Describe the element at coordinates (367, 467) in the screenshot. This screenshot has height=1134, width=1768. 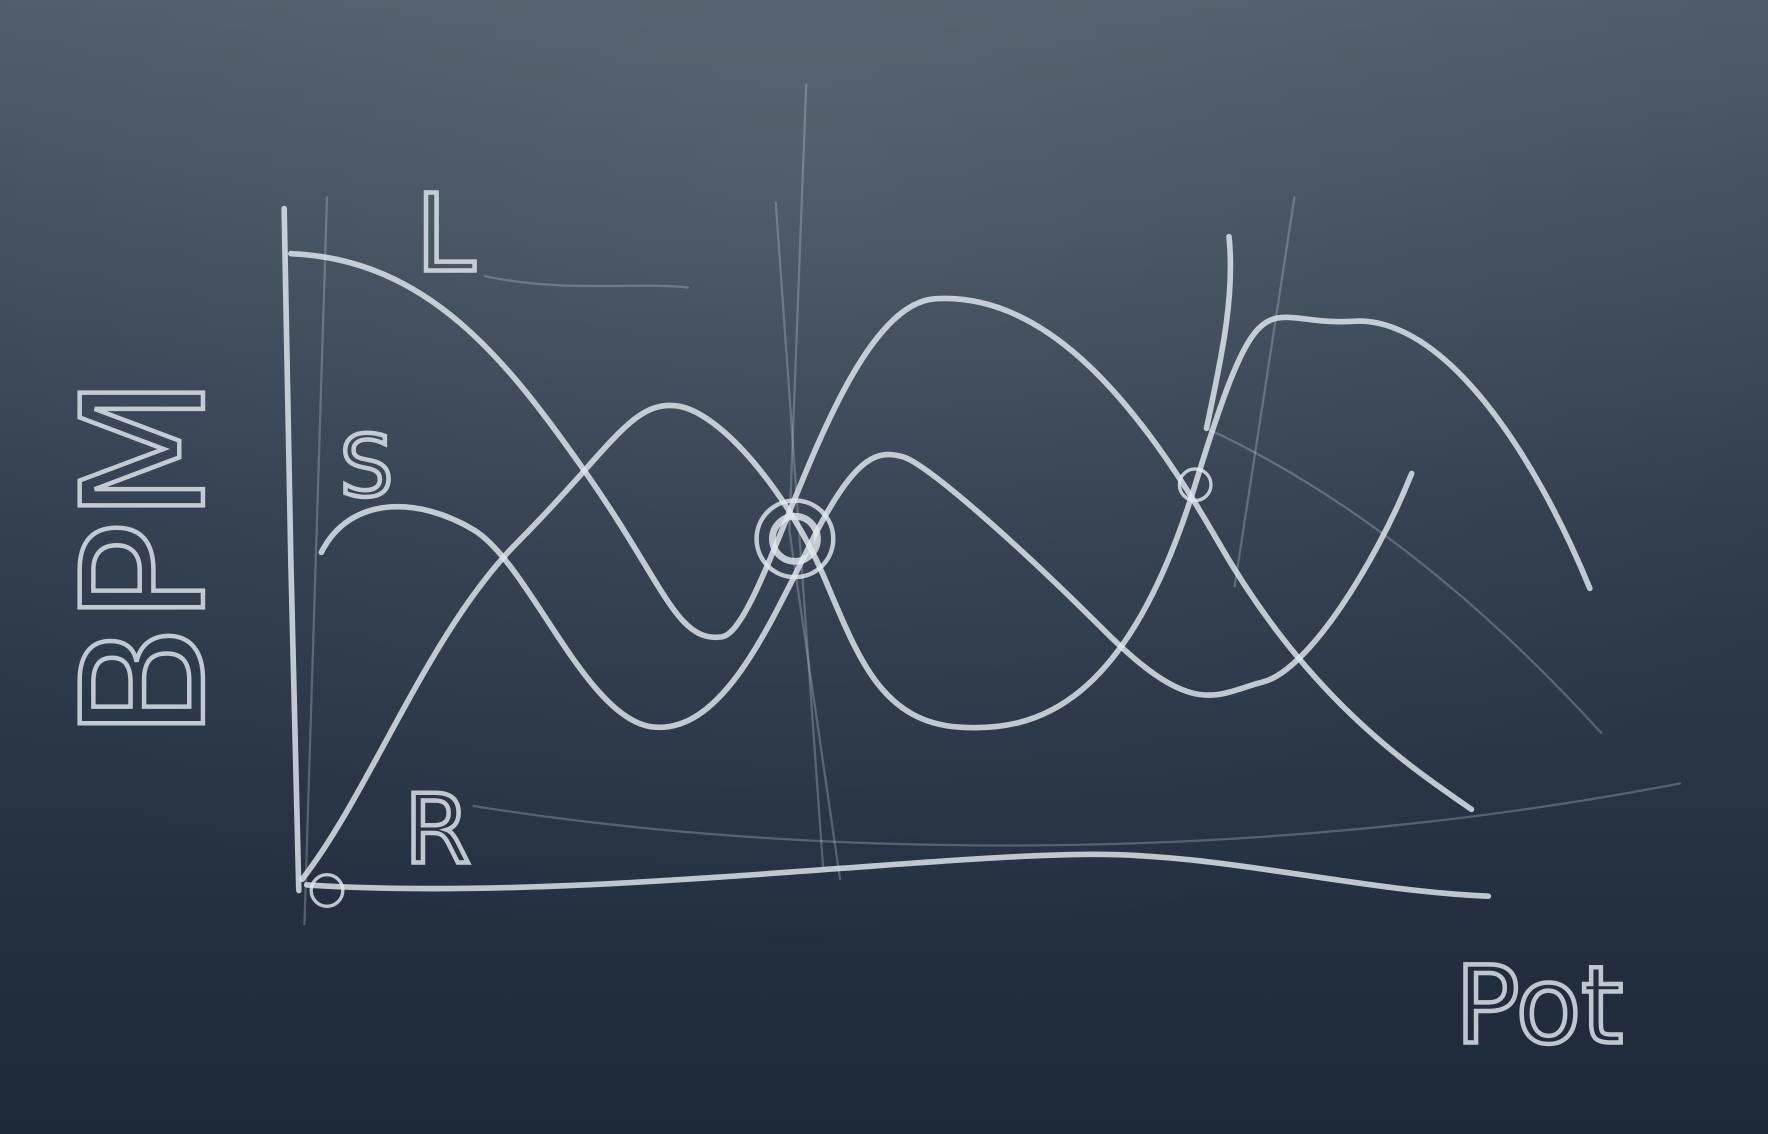
I see `curve-label: S` at that location.